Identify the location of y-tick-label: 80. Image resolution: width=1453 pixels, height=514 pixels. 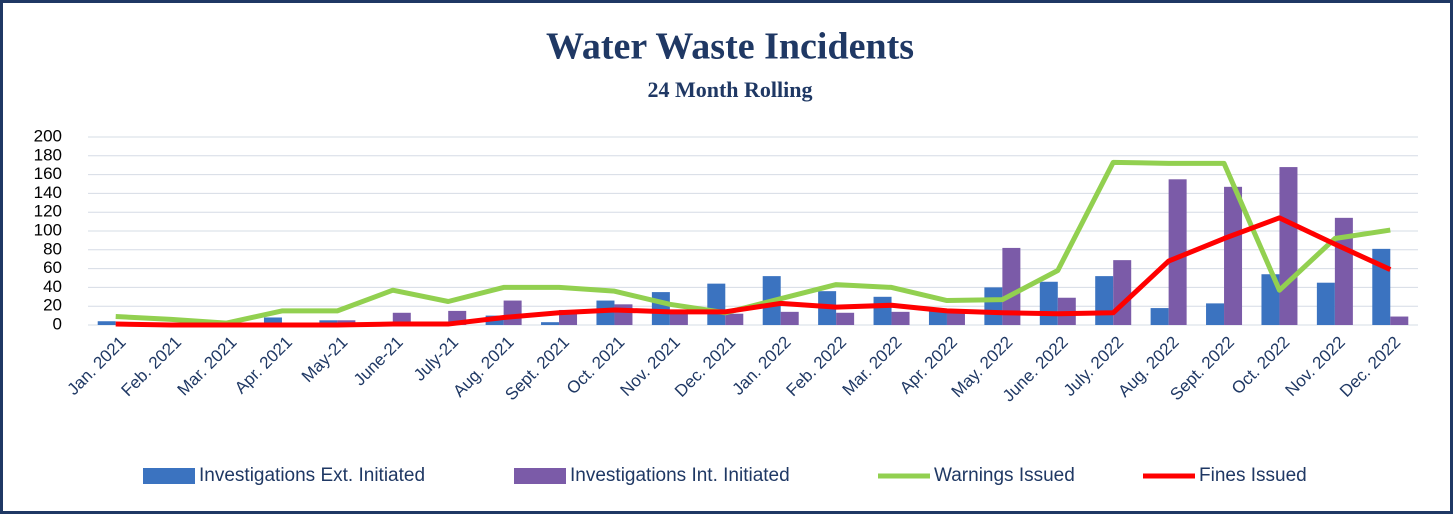
(52, 248).